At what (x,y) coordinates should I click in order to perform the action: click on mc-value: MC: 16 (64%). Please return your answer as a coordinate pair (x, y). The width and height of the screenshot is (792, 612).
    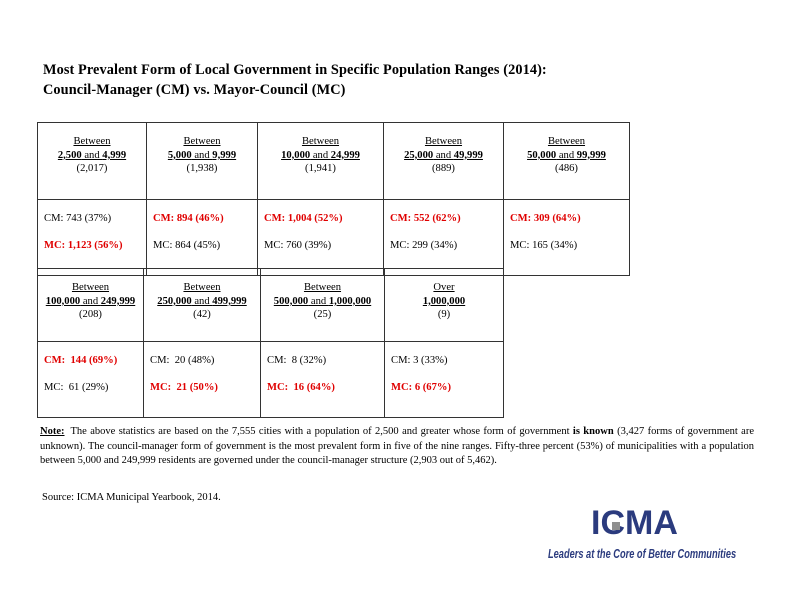
    Looking at the image, I should click on (301, 387).